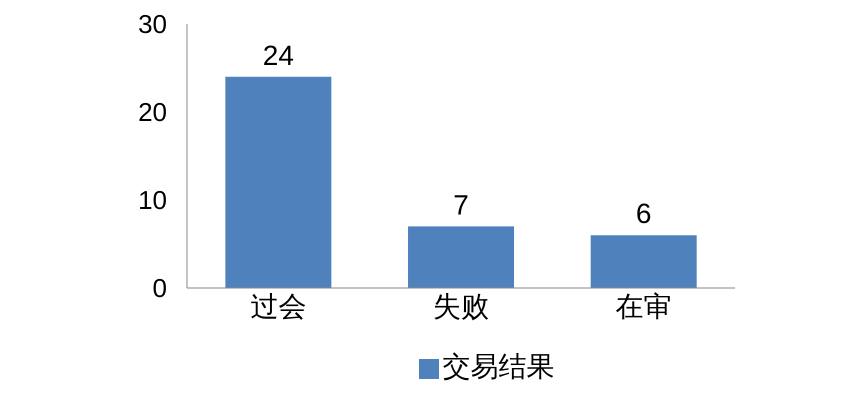 The width and height of the screenshot is (859, 413). I want to click on data-label: 6, so click(644, 214).